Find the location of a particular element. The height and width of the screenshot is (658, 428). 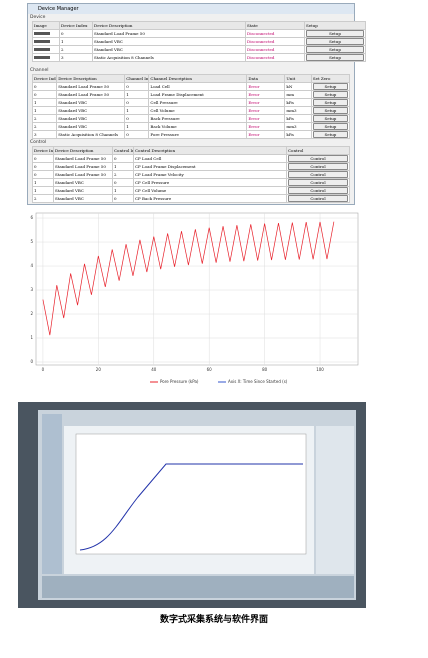

column-header: Control Index is located at coordinates (123, 150).